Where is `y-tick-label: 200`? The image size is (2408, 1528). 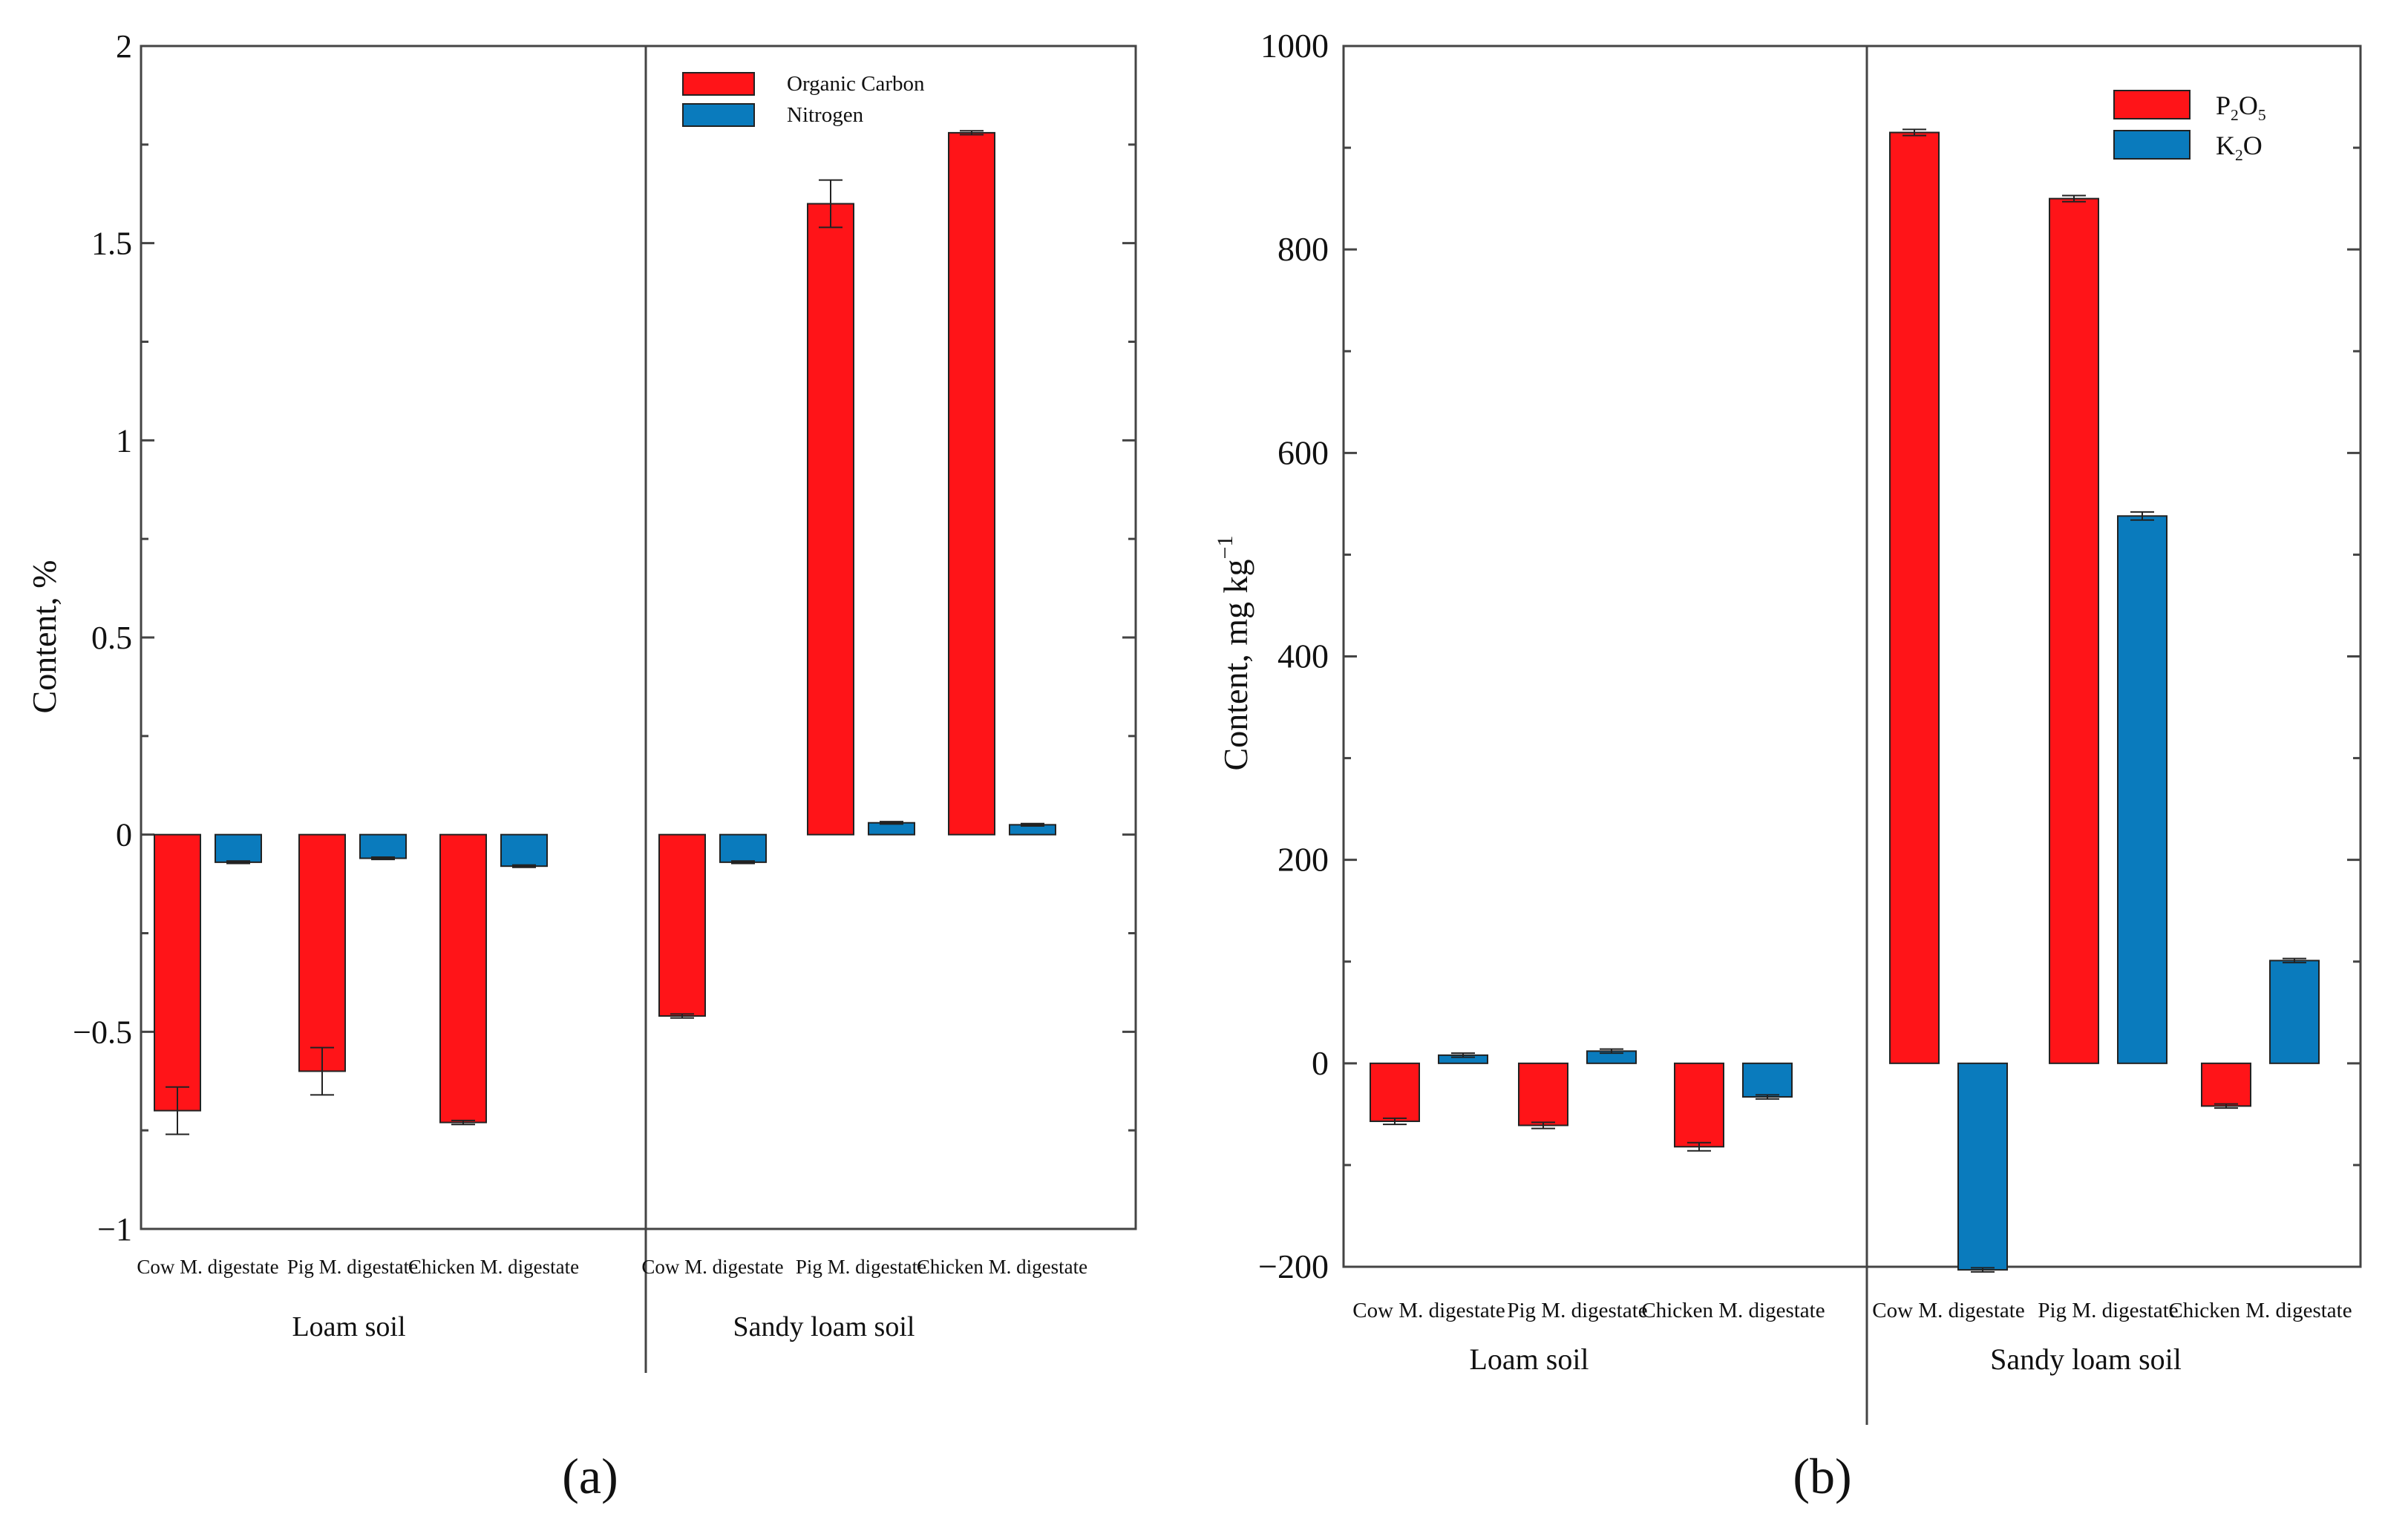 y-tick-label: 200 is located at coordinates (1303, 860).